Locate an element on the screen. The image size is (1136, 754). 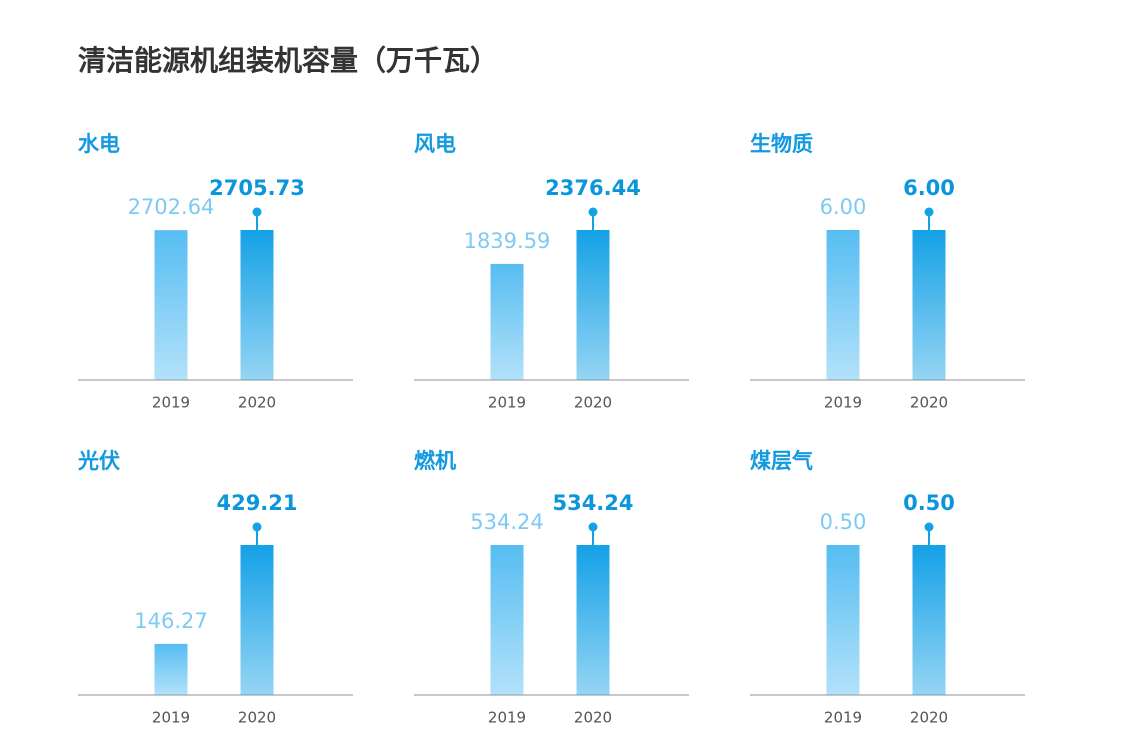
panel-title: 生物质 is located at coordinates (781, 144).